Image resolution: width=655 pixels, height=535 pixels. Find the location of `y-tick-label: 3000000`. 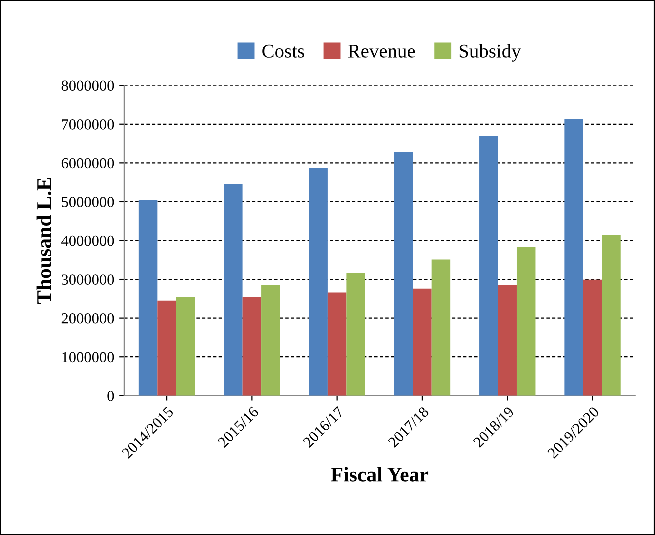

y-tick-label: 3000000 is located at coordinates (88, 279).